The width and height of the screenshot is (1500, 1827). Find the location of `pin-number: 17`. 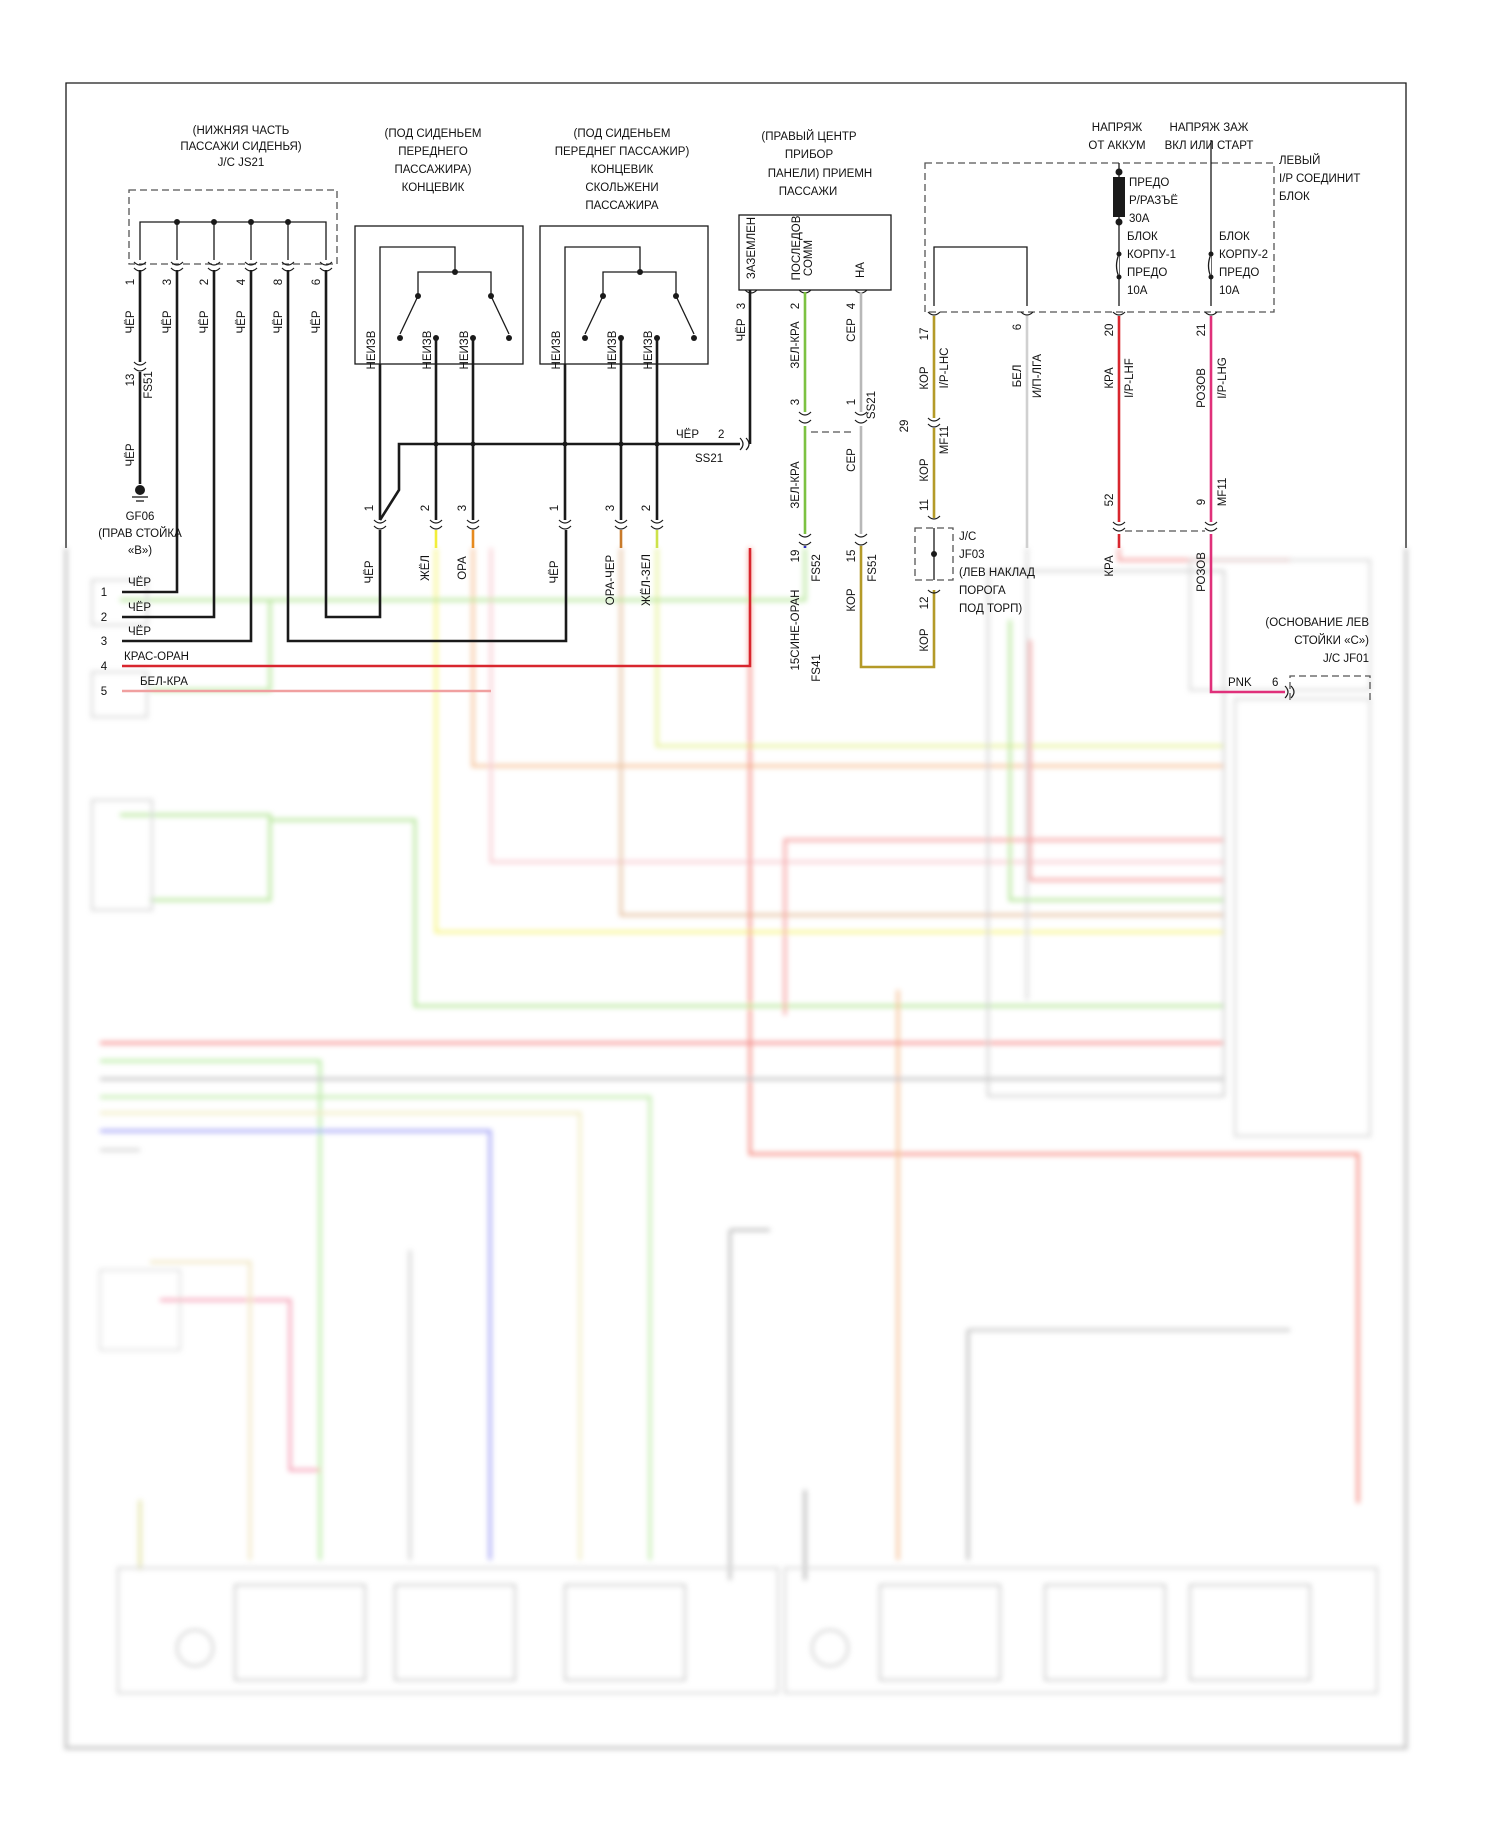

pin-number: 17 is located at coordinates (925, 334).